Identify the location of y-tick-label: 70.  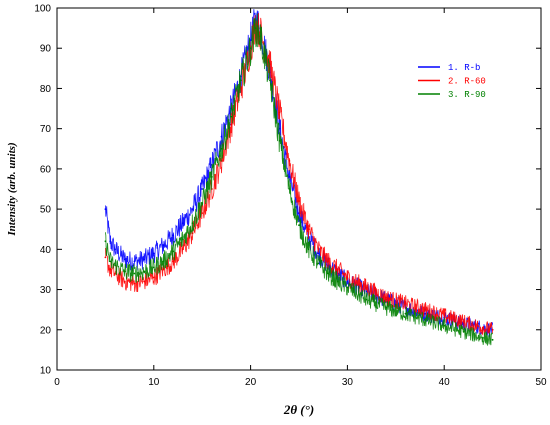
(46, 129).